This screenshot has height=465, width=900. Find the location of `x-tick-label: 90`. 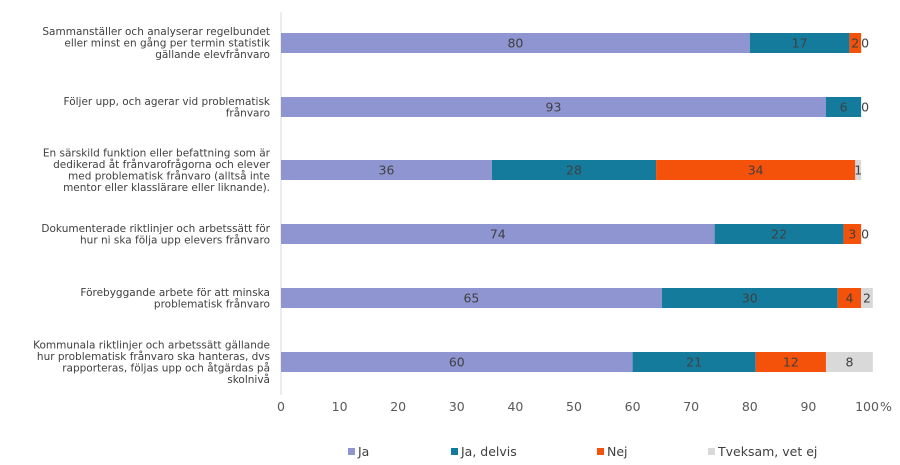

x-tick-label: 90 is located at coordinates (808, 406).